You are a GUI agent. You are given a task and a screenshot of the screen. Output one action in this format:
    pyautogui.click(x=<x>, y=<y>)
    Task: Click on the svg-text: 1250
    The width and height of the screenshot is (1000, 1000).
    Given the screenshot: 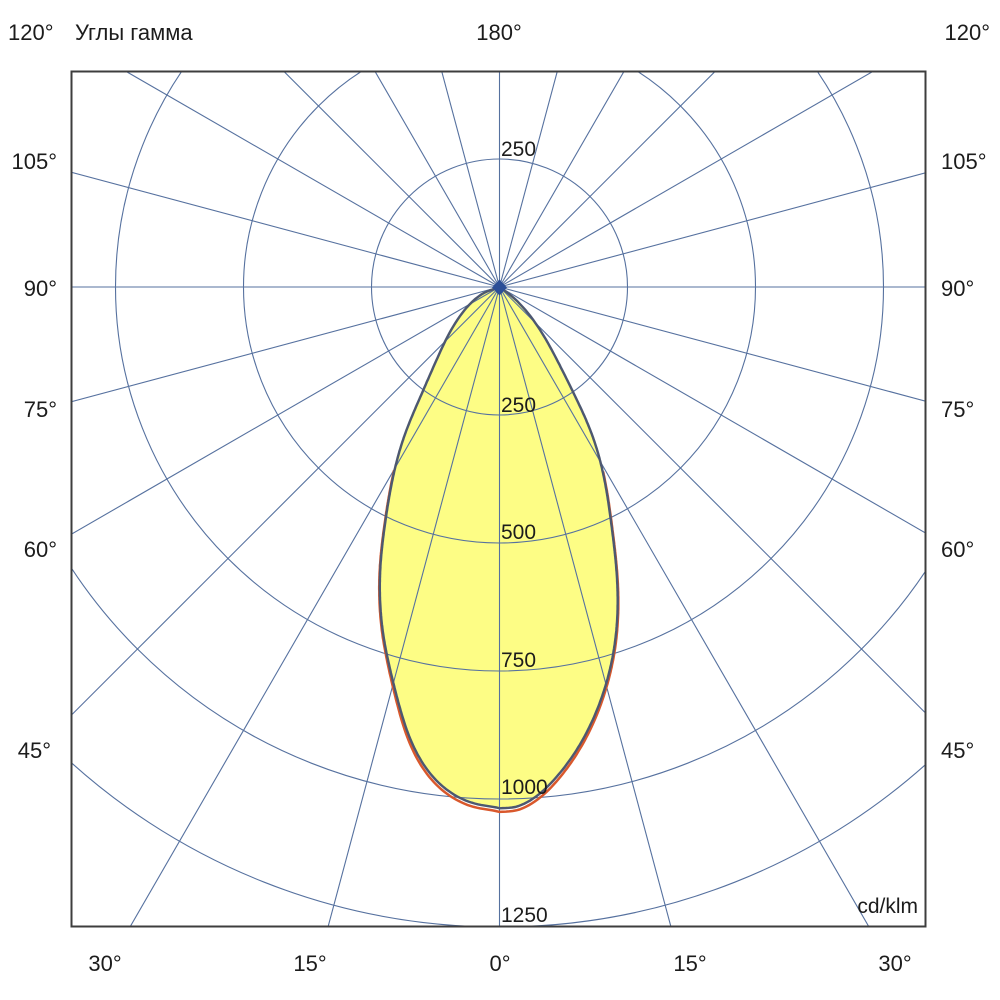 What is the action you would take?
    pyautogui.click(x=524, y=915)
    